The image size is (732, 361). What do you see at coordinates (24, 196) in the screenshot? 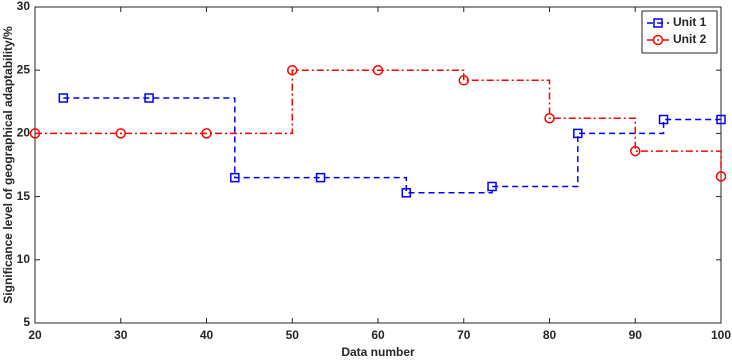
I see `y-tick-label: 15` at bounding box center [24, 196].